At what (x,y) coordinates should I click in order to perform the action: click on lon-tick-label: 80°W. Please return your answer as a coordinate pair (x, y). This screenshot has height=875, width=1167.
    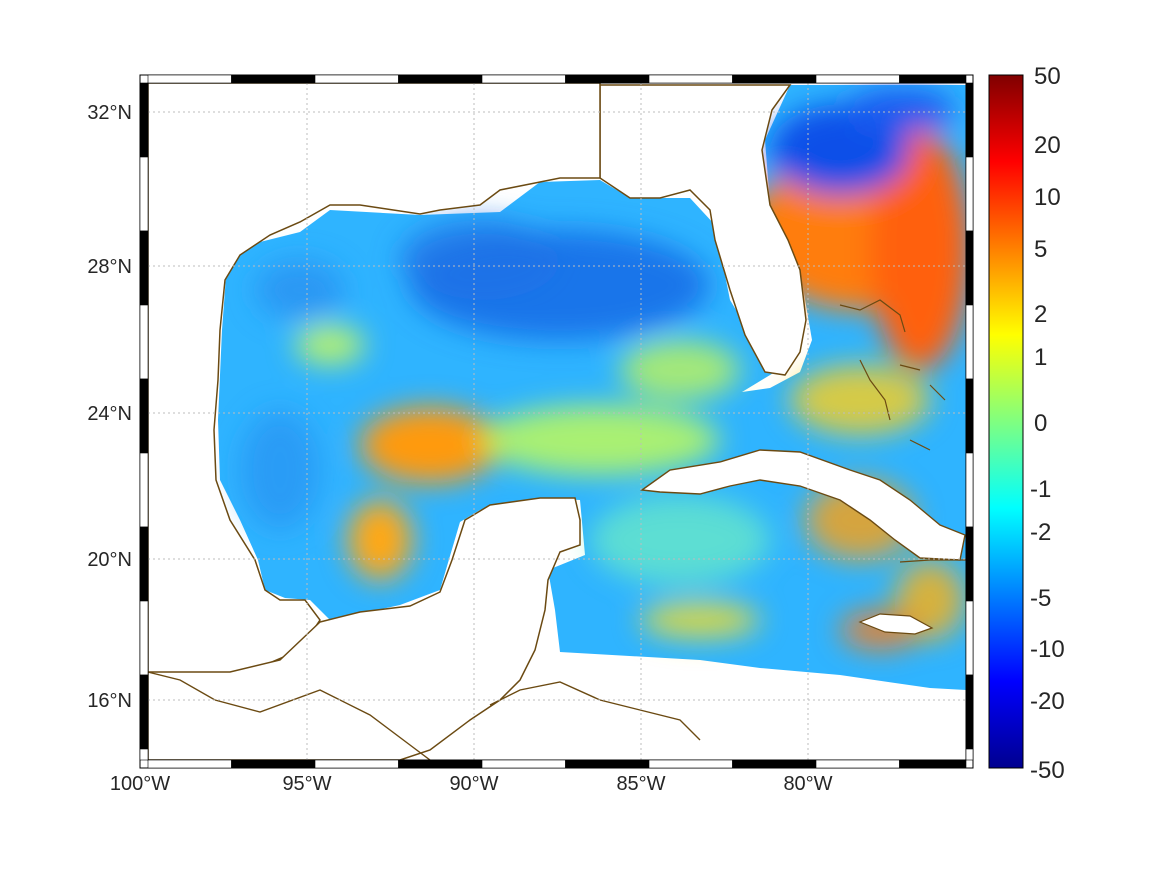
    Looking at the image, I should click on (807, 784).